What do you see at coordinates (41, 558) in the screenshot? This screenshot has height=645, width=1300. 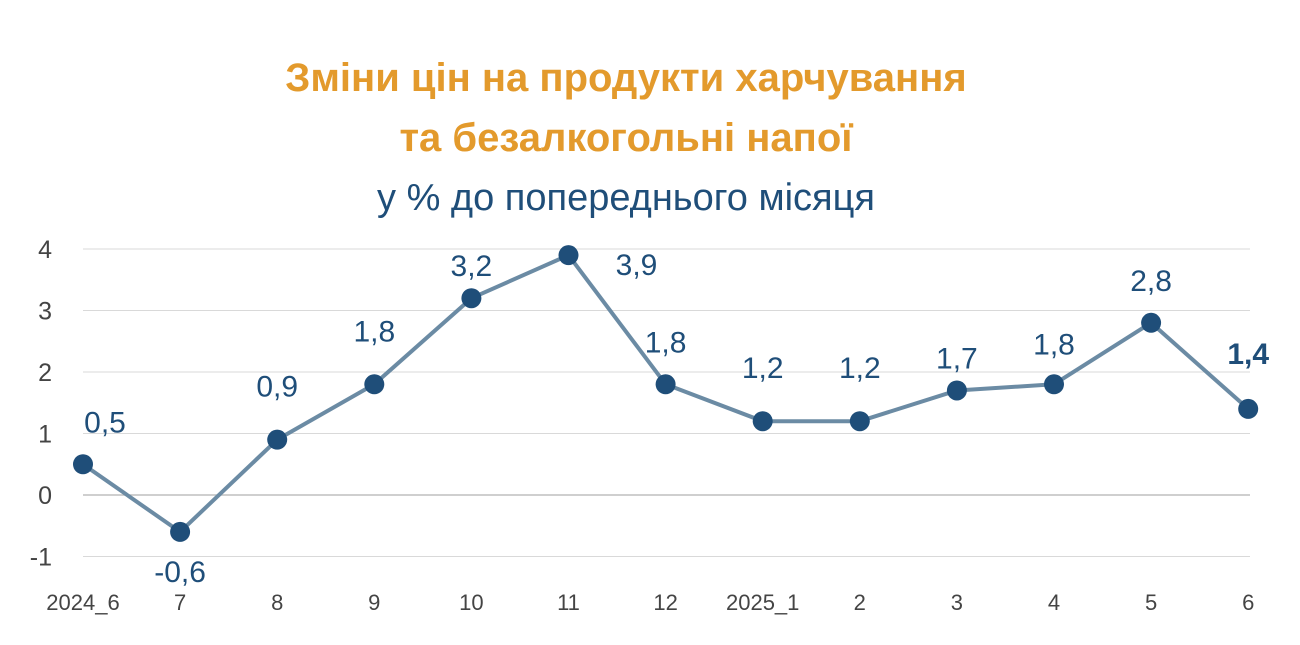 I see `y-tick-label: -1` at bounding box center [41, 558].